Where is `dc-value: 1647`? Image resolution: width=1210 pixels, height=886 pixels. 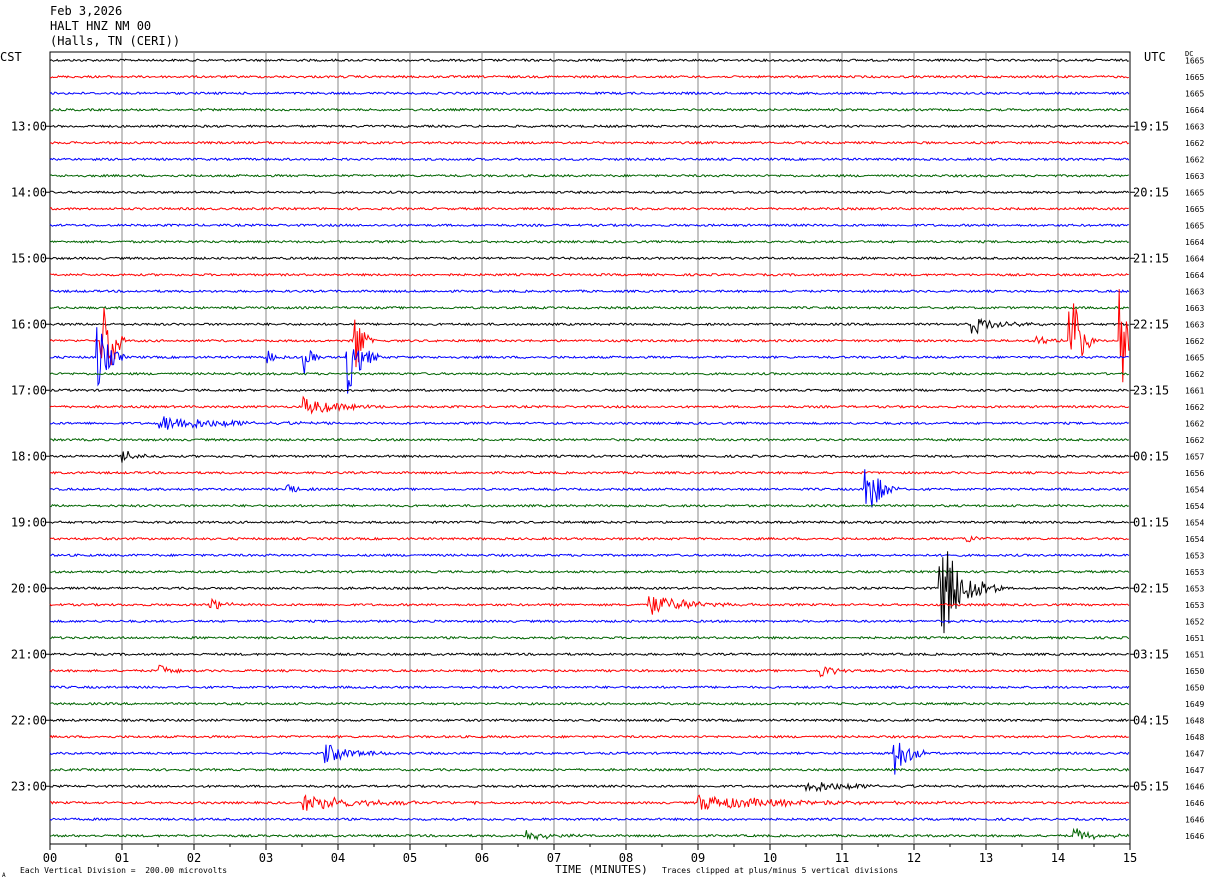 dc-value: 1647 is located at coordinates (1194, 770).